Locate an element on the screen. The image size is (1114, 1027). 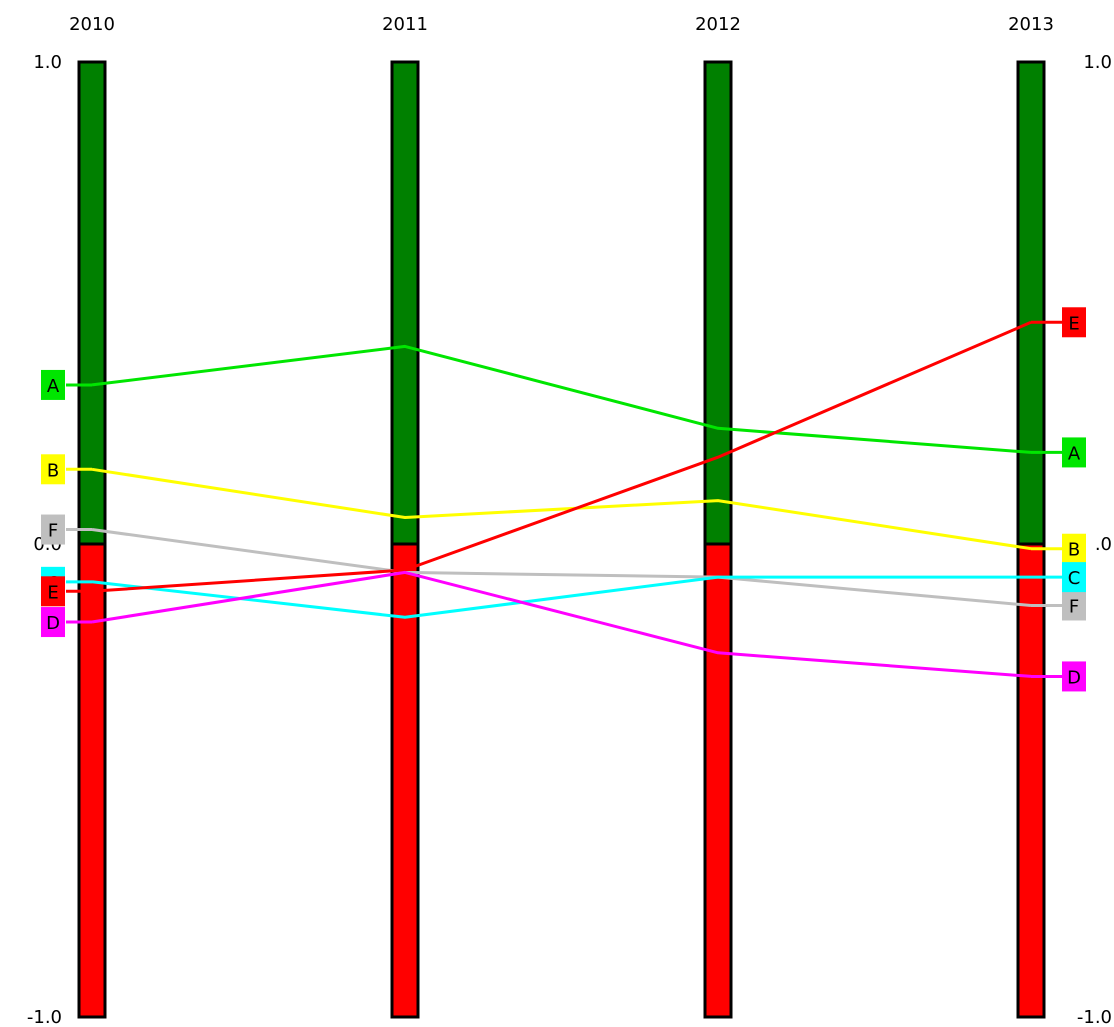
axis-bar-negative-2013 is located at coordinates (1031, 780).